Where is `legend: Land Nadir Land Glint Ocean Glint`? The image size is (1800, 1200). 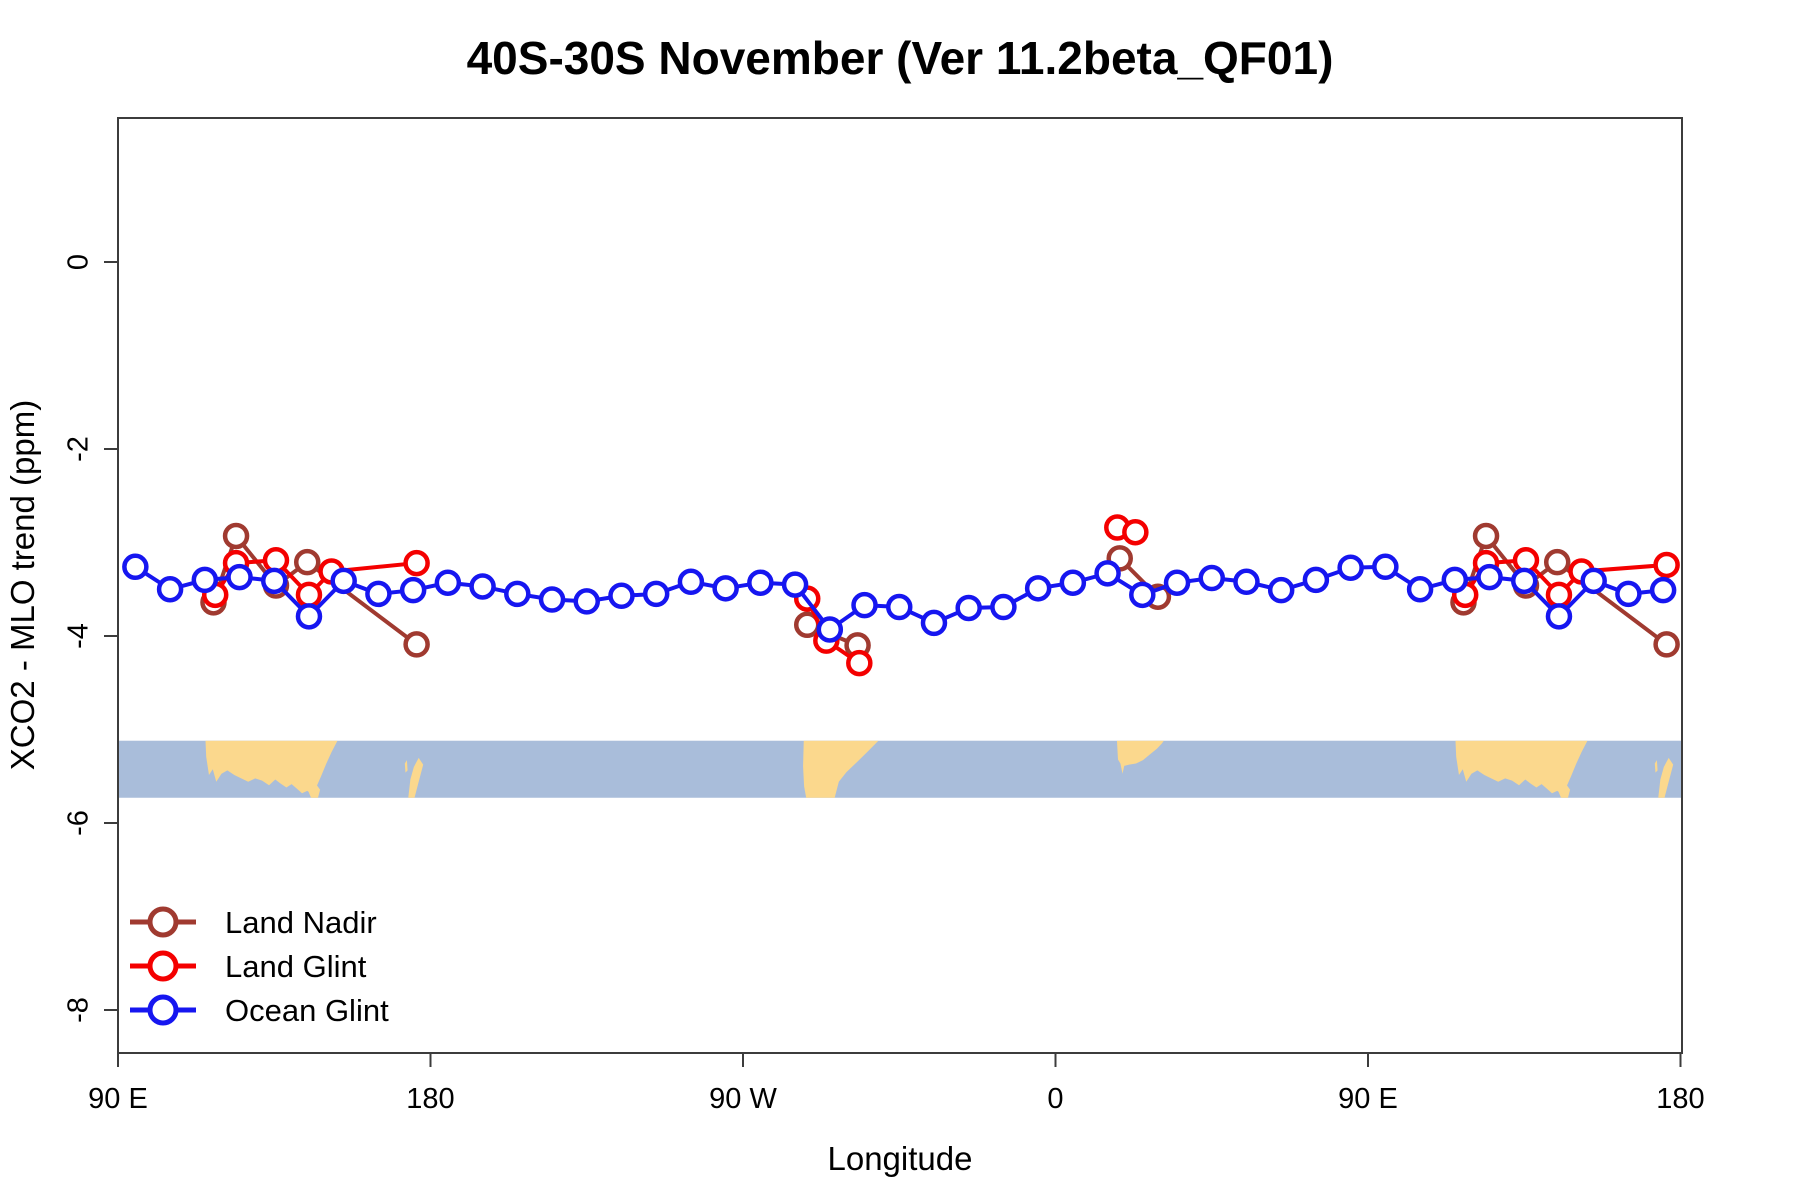 legend: Land Nadir Land Glint Ocean Glint is located at coordinates (259, 966).